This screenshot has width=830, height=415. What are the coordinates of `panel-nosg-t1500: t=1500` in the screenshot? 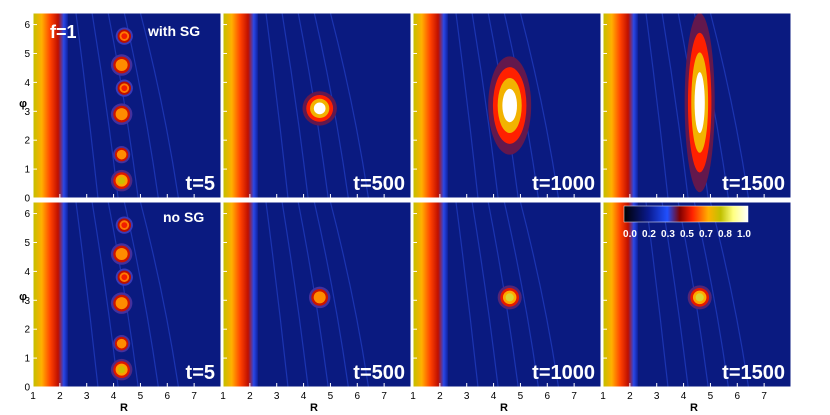 It's located at (697, 294).